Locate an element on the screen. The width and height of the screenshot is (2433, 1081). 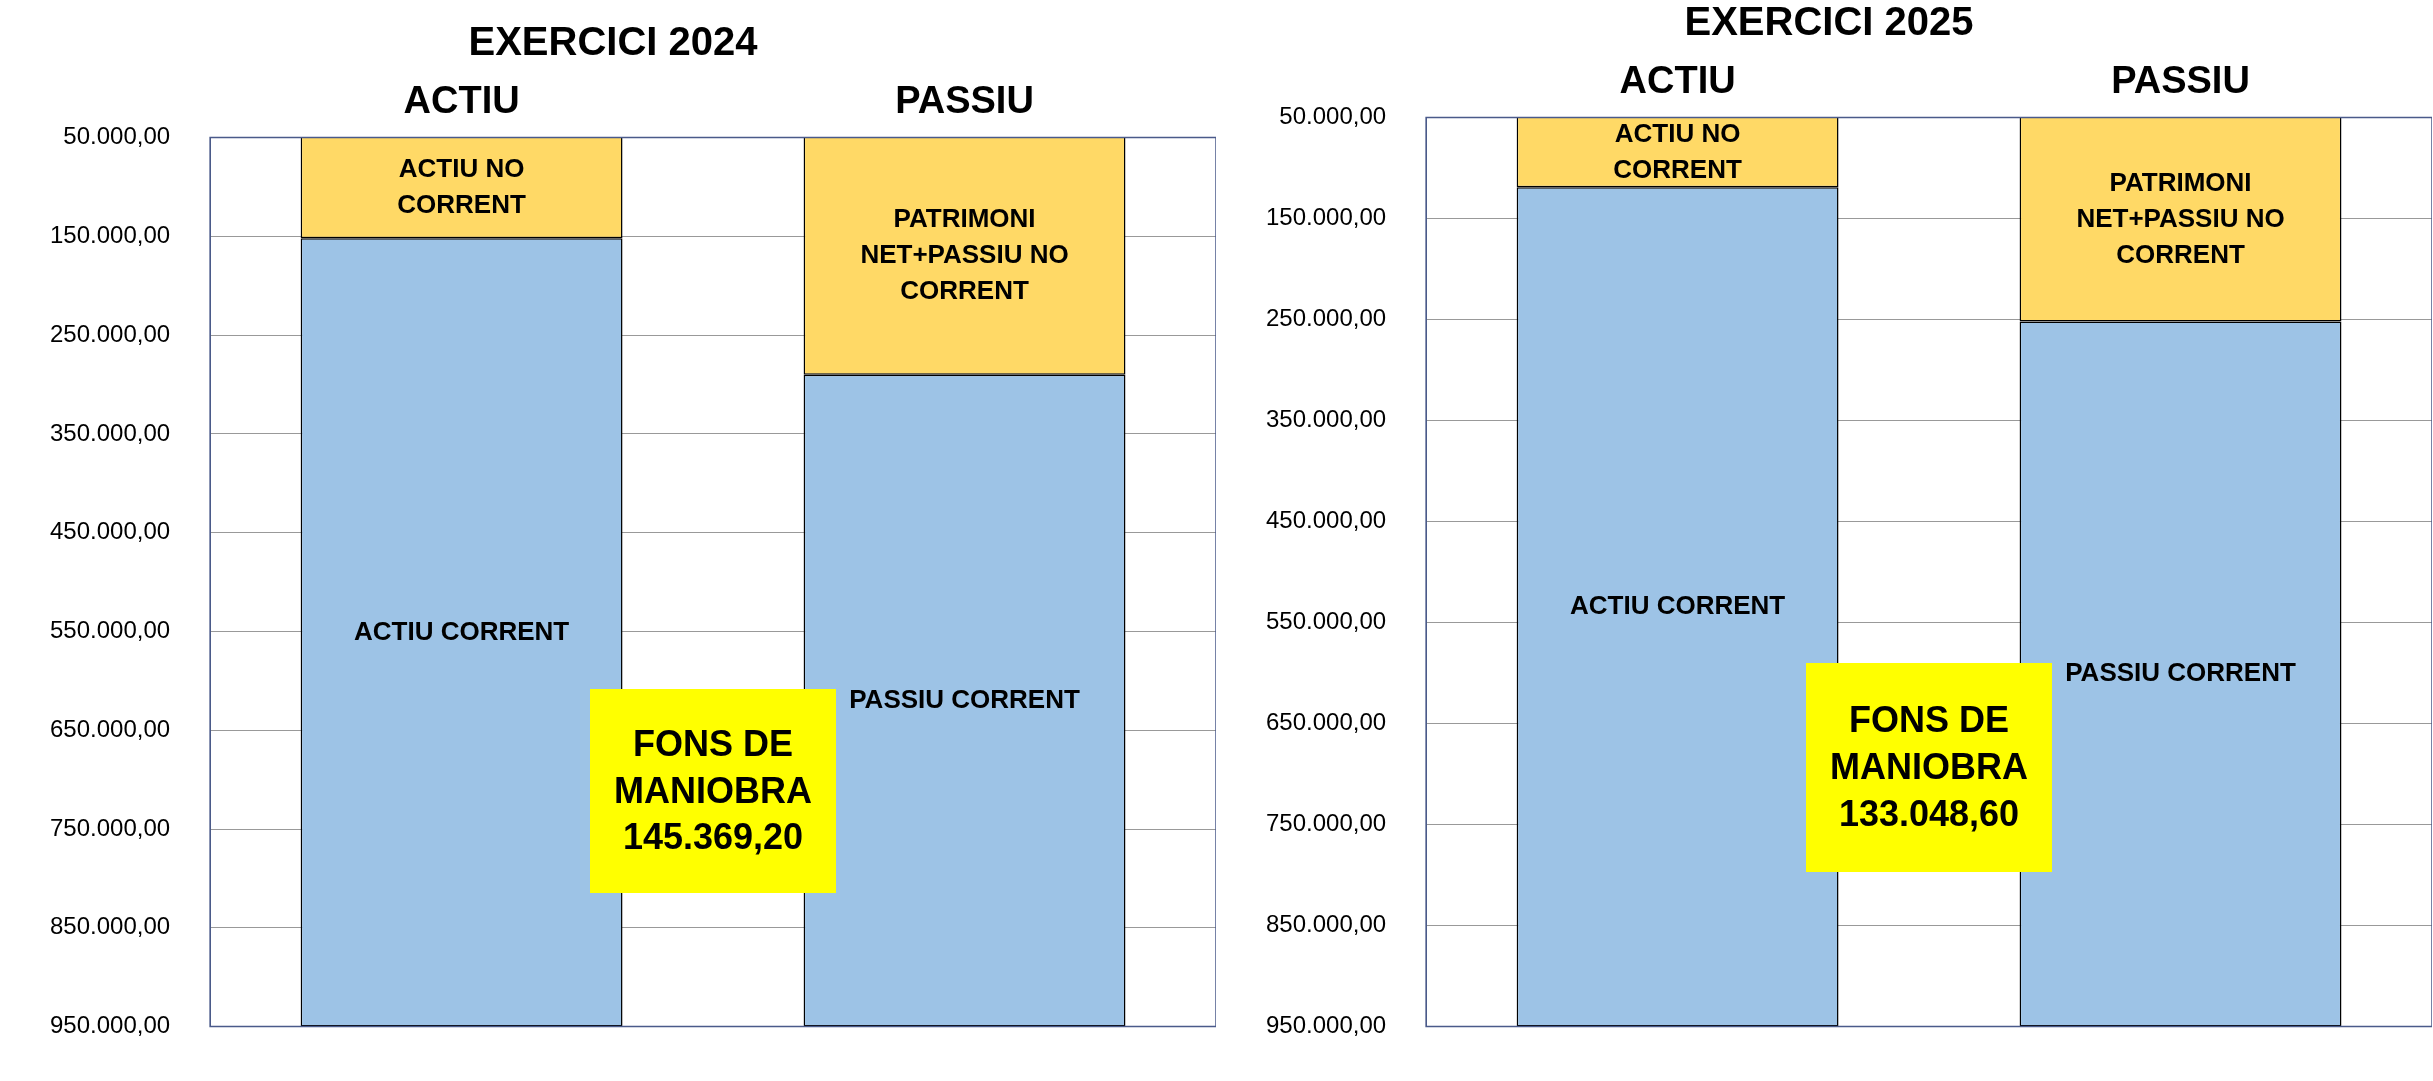
annotation: FONS DE MANIOBRA 145.369,20 is located at coordinates (713, 791).